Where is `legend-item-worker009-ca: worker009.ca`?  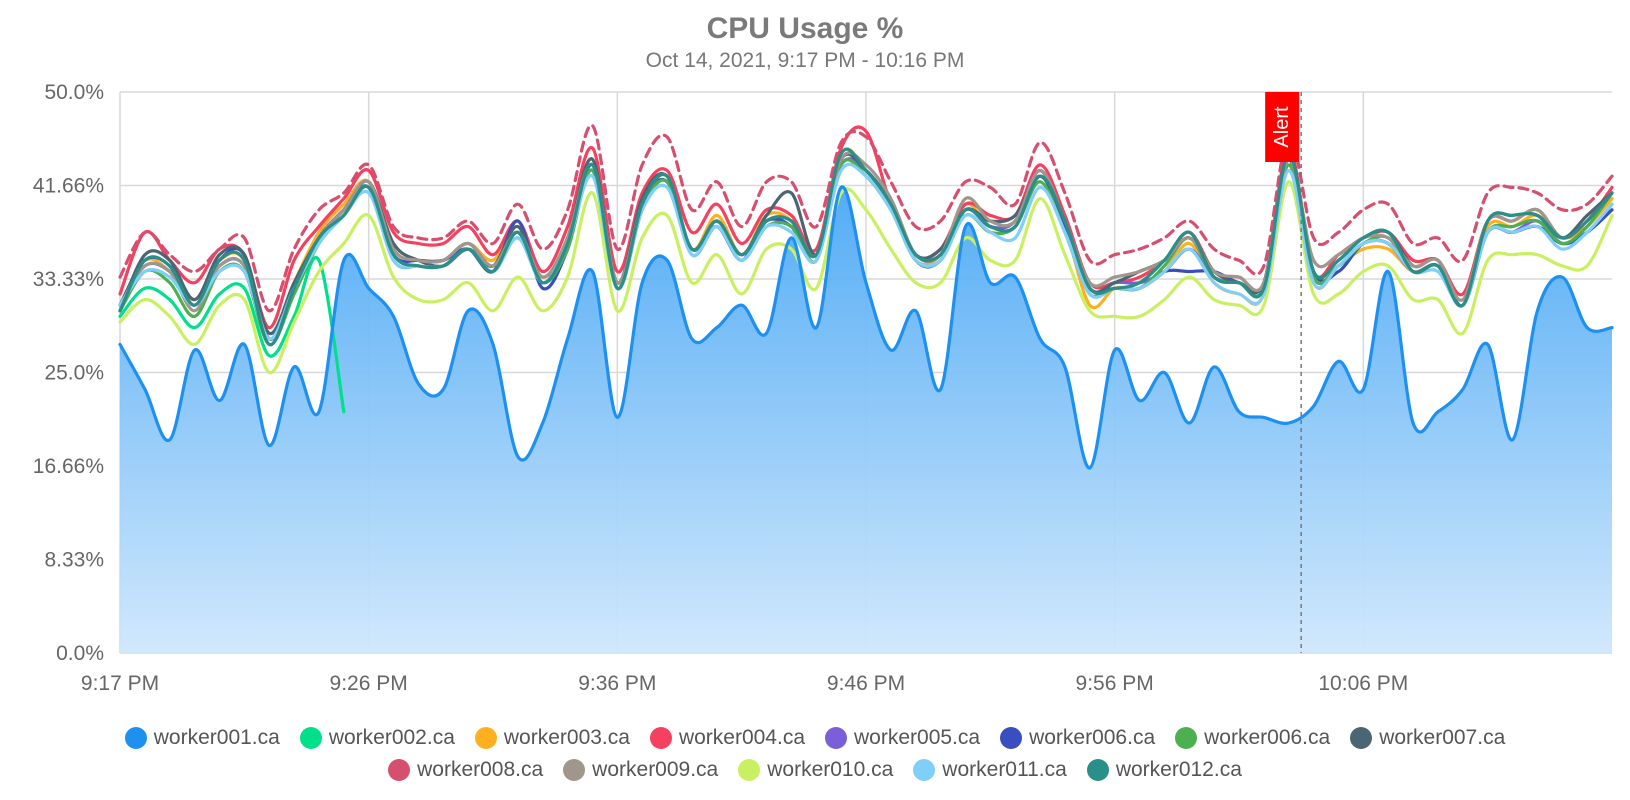
legend-item-worker009-ca: worker009.ca is located at coordinates (640, 770).